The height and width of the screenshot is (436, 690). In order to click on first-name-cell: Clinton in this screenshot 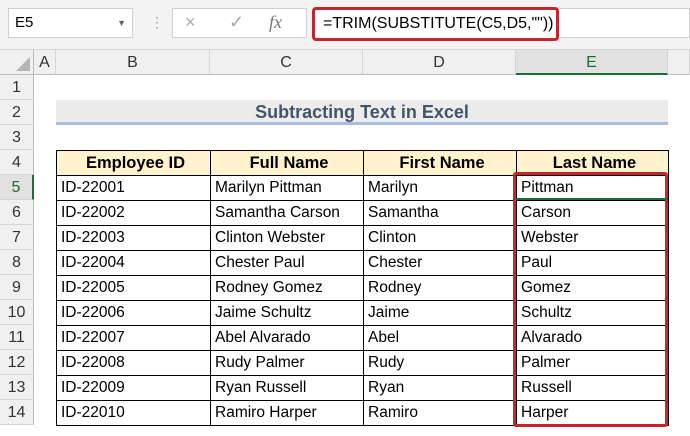, I will do `click(440, 238)`.